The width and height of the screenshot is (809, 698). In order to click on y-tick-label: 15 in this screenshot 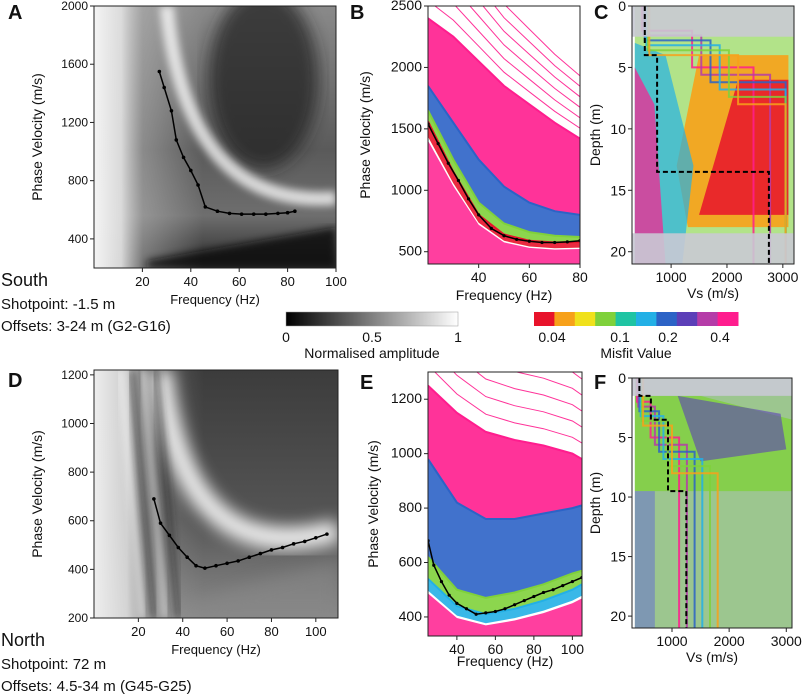, I will do `click(618, 190)`.